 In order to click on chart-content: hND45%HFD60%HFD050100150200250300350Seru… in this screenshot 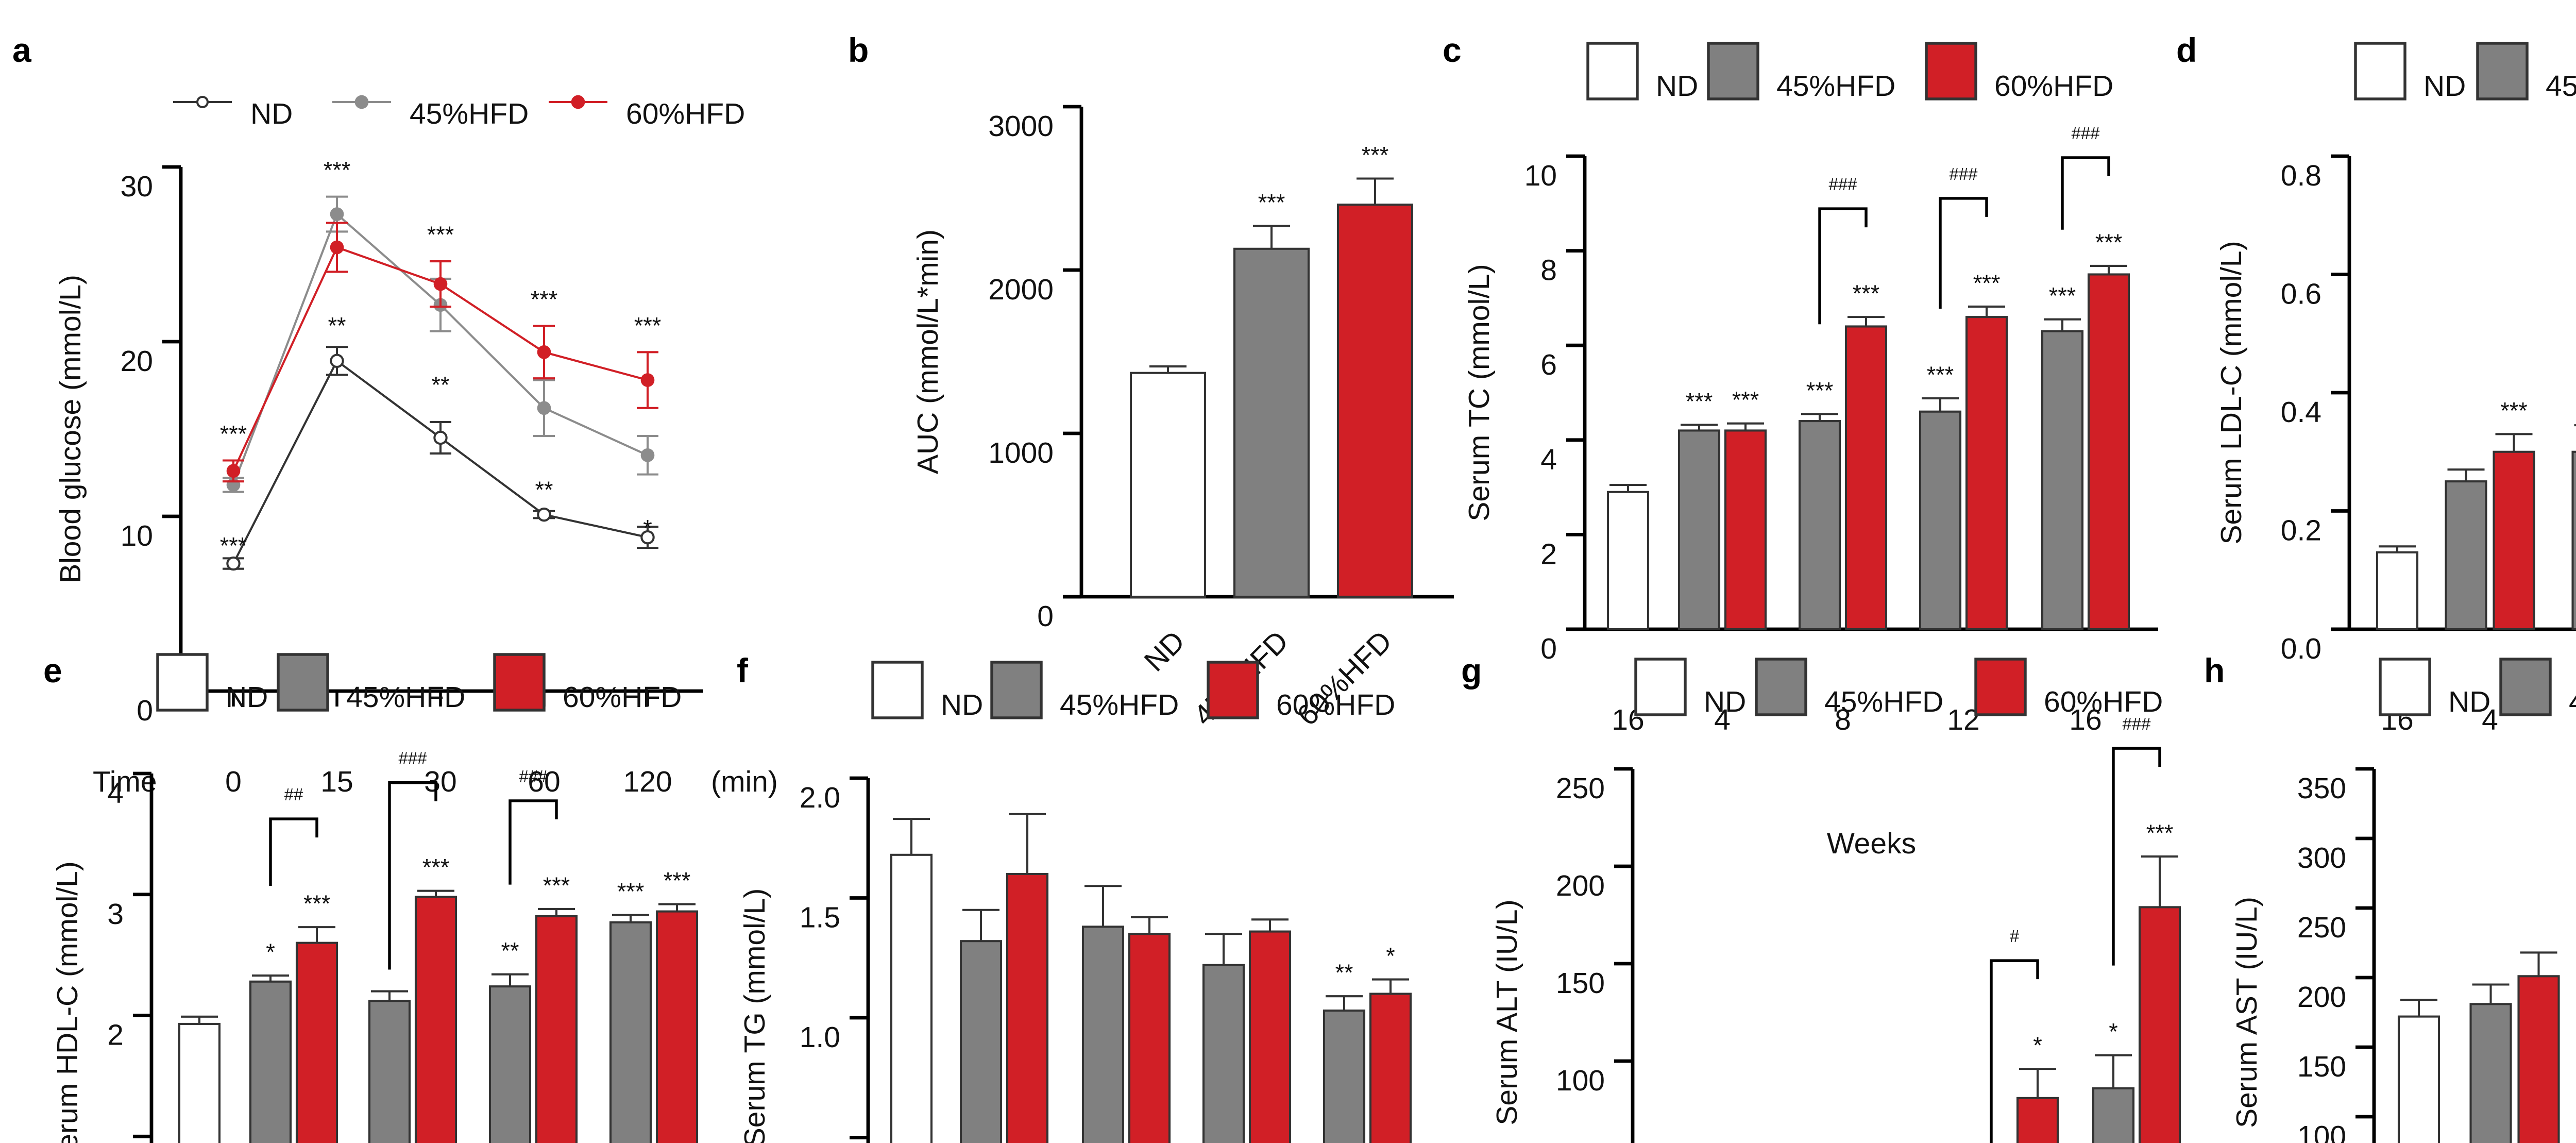, I will do `click(2390, 897)`.